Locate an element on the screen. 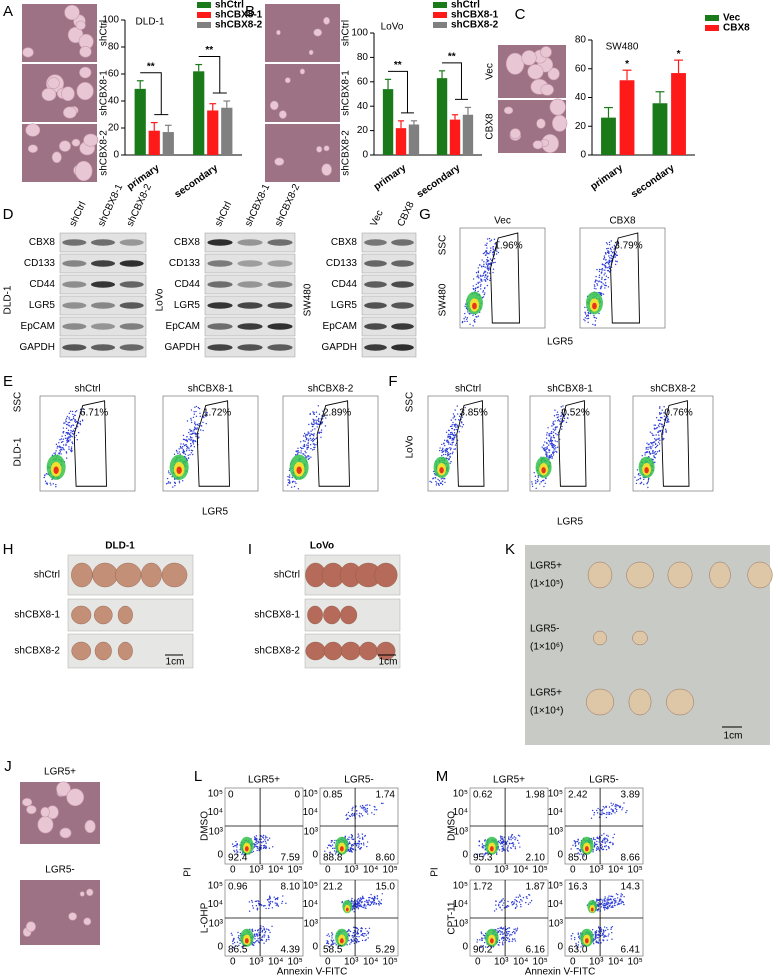  x-tick-label: 10³ is located at coordinates (596, 870).